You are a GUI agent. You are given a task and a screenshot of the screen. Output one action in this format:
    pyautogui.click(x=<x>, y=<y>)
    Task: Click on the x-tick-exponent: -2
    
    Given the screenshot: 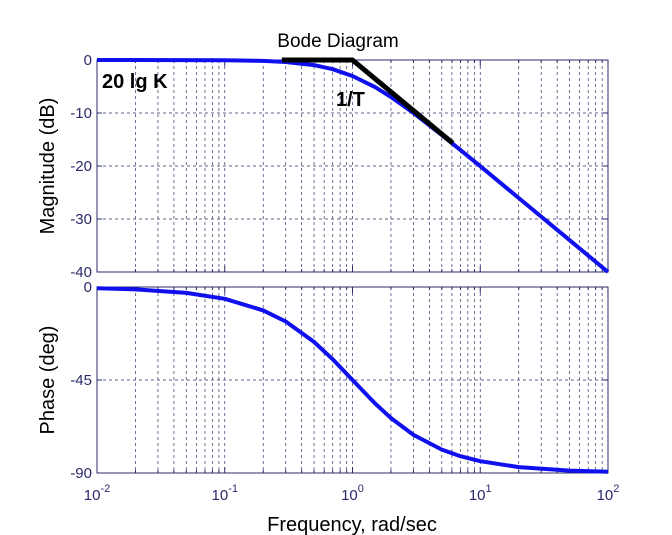 What is the action you would take?
    pyautogui.click(x=105, y=489)
    